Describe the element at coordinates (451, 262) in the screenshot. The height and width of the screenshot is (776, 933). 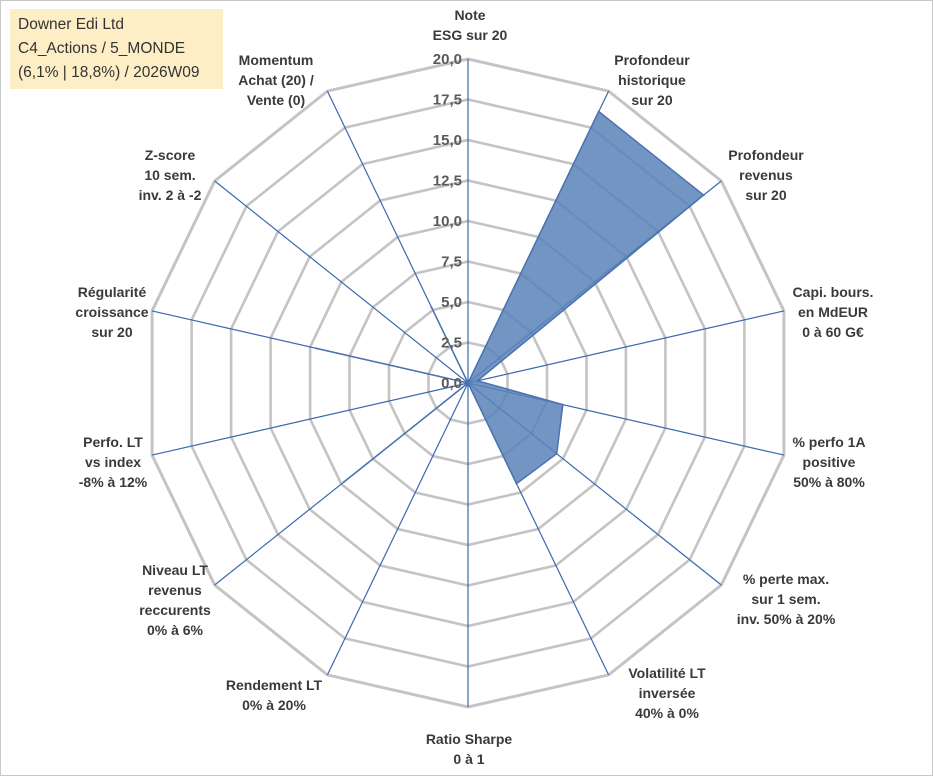
I see `tick-label: 7,5` at that location.